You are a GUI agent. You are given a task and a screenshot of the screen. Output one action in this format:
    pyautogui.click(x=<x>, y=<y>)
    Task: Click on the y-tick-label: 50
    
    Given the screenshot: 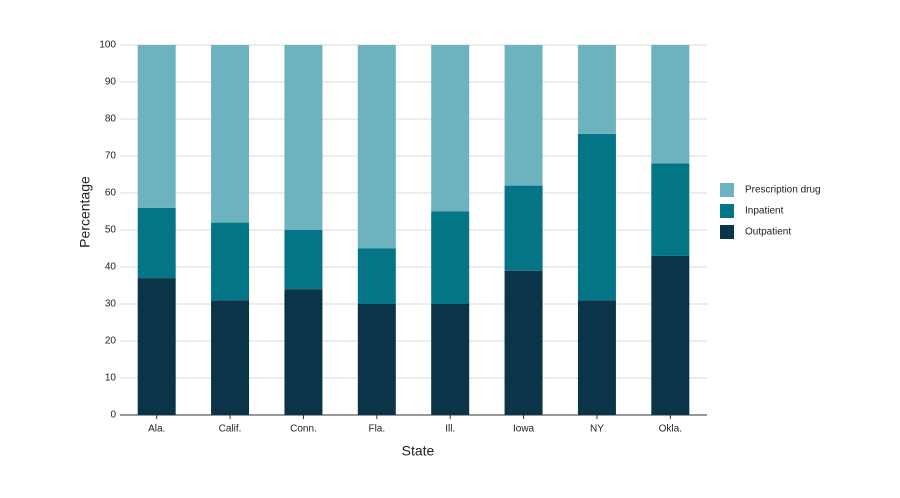 What is the action you would take?
    pyautogui.click(x=111, y=230)
    